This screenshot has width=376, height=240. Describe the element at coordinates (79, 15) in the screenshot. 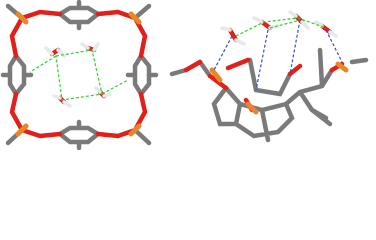

I see `ring-top` at that location.